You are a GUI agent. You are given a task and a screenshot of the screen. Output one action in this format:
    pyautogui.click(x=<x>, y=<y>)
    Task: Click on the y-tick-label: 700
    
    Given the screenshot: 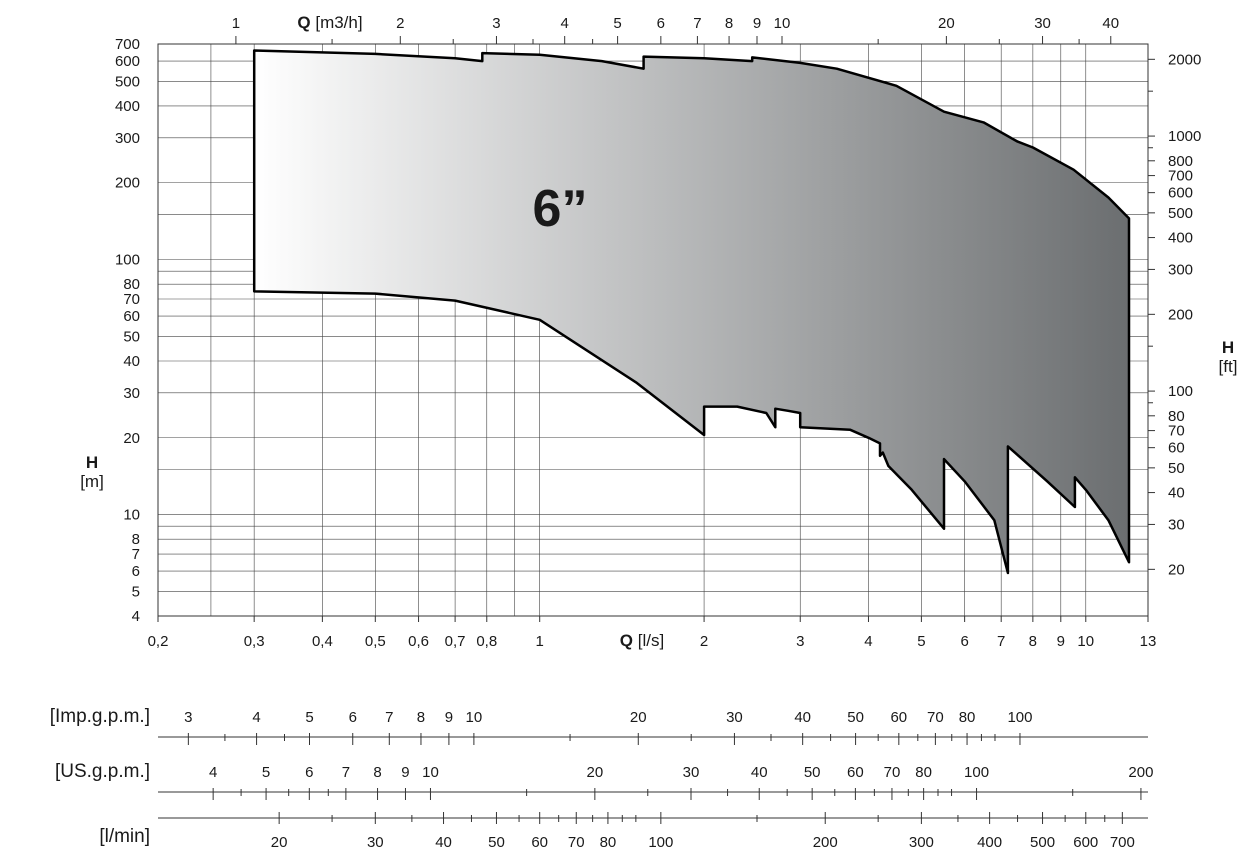 What is the action you would take?
    pyautogui.click(x=127, y=44)
    